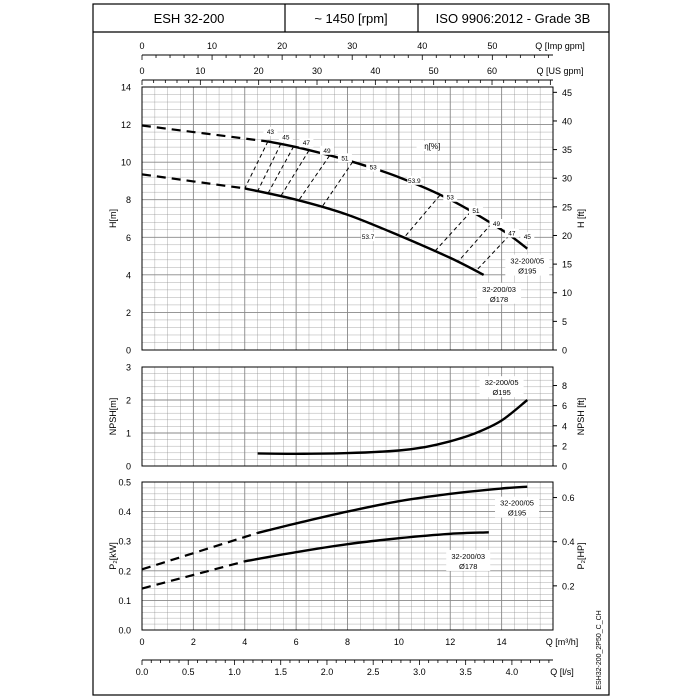 The width and height of the screenshot is (700, 700). I want to click on ytick-right-label: 4, so click(564, 426).